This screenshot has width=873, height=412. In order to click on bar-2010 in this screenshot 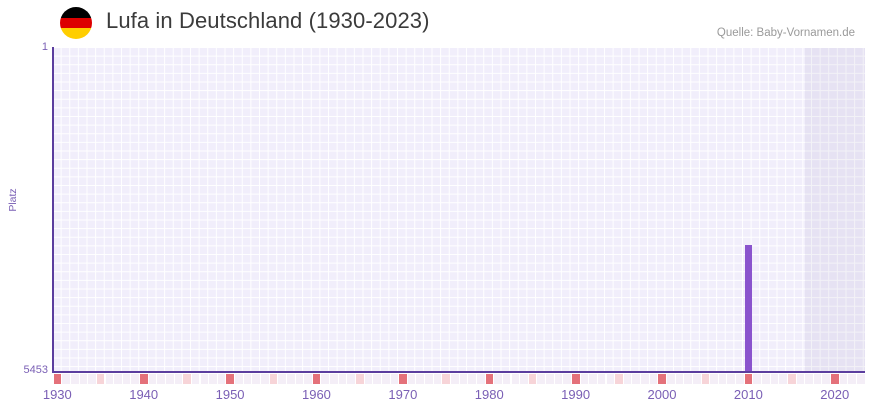, I will do `click(748, 308)`.